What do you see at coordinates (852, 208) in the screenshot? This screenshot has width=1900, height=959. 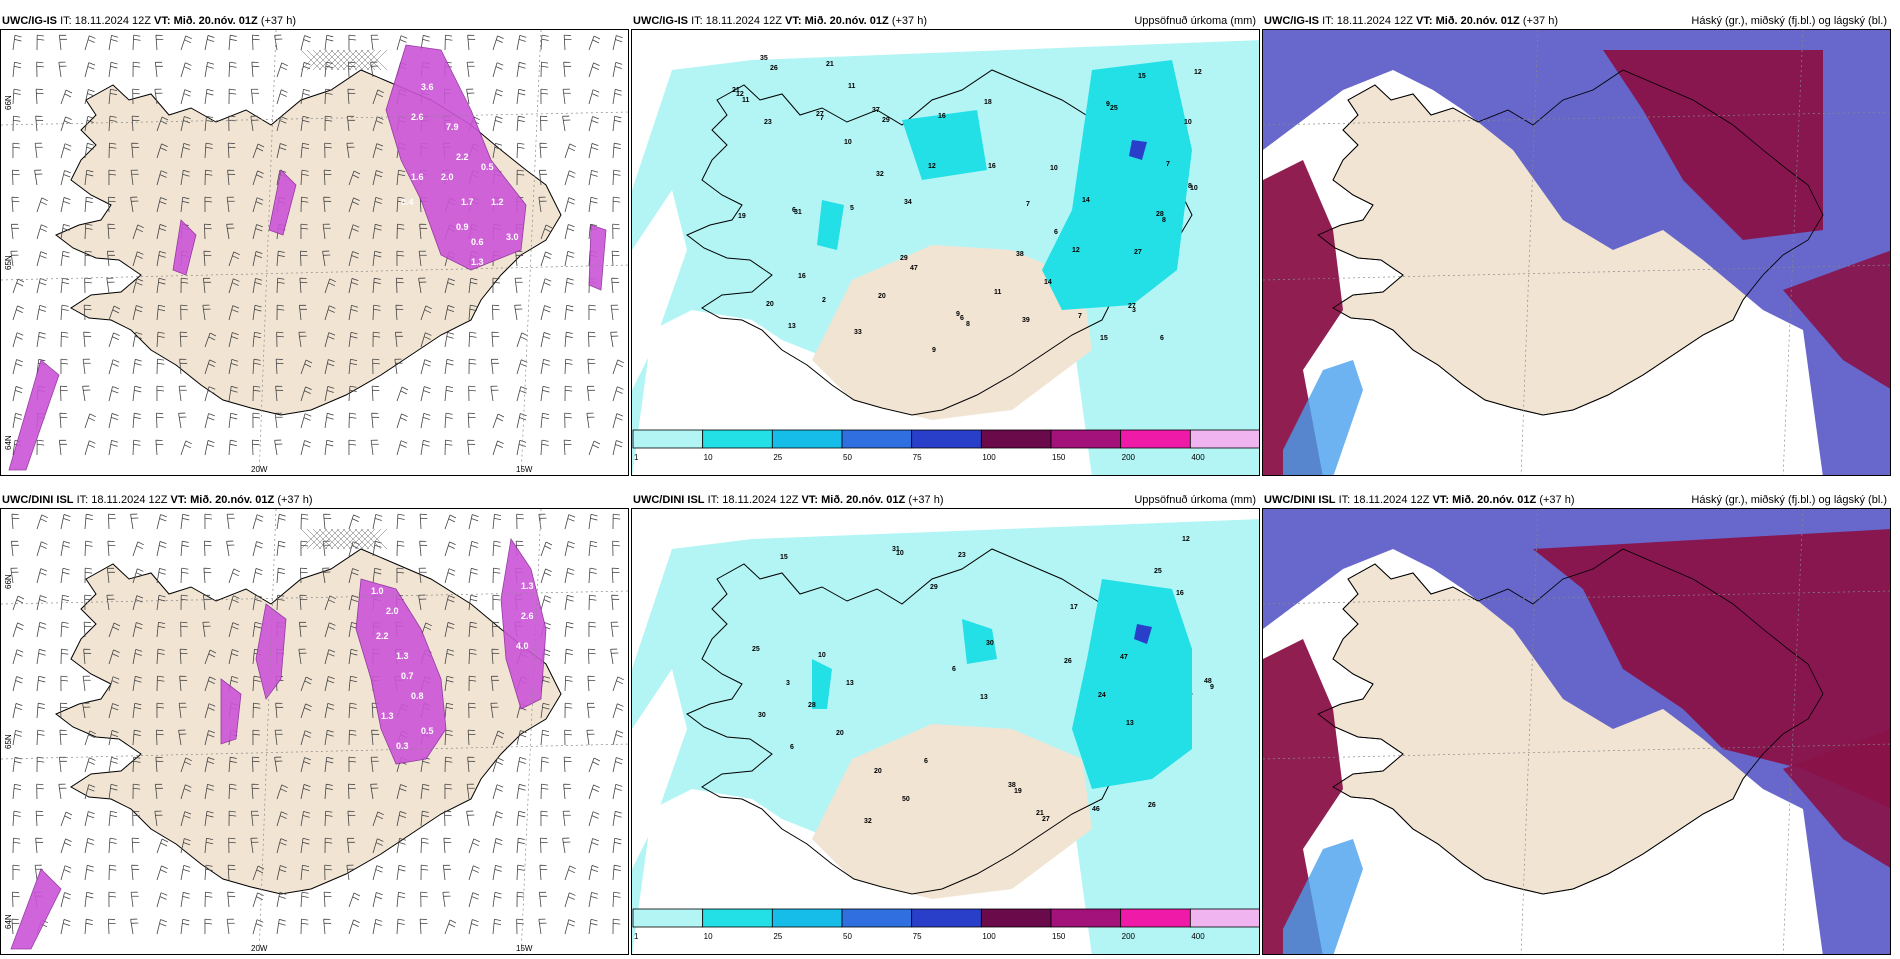 I see `precip-value: 5` at bounding box center [852, 208].